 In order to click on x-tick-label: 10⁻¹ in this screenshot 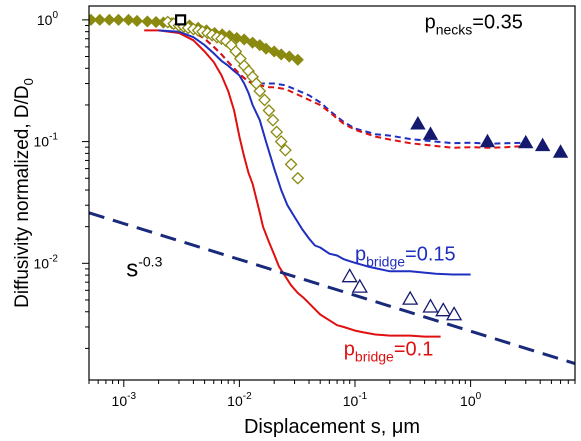, I will do `click(355, 400)`.